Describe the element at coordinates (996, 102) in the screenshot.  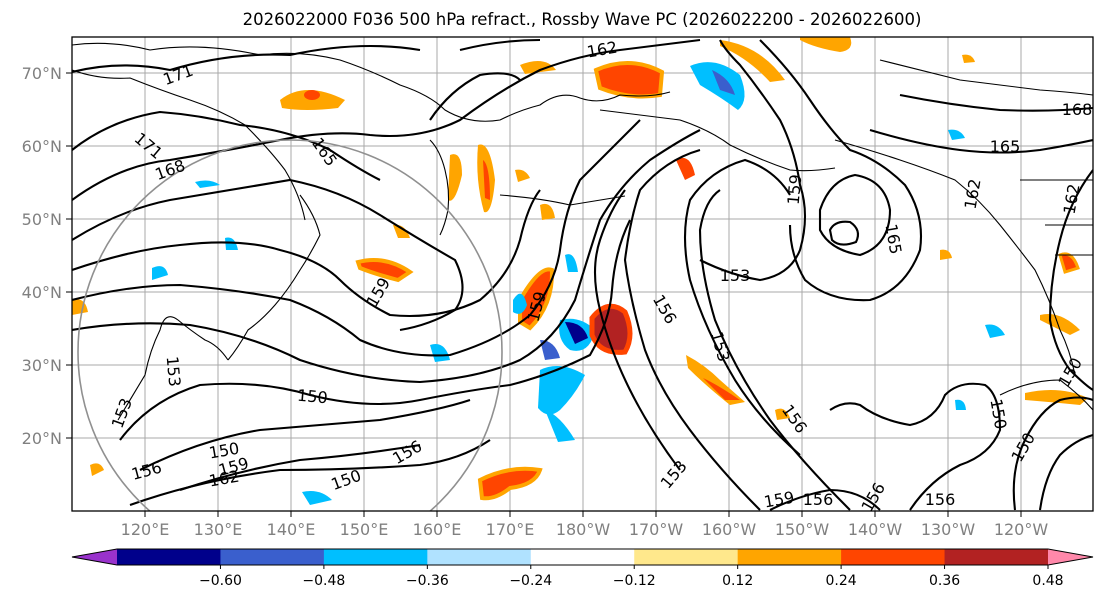
I see `contour-168b` at that location.